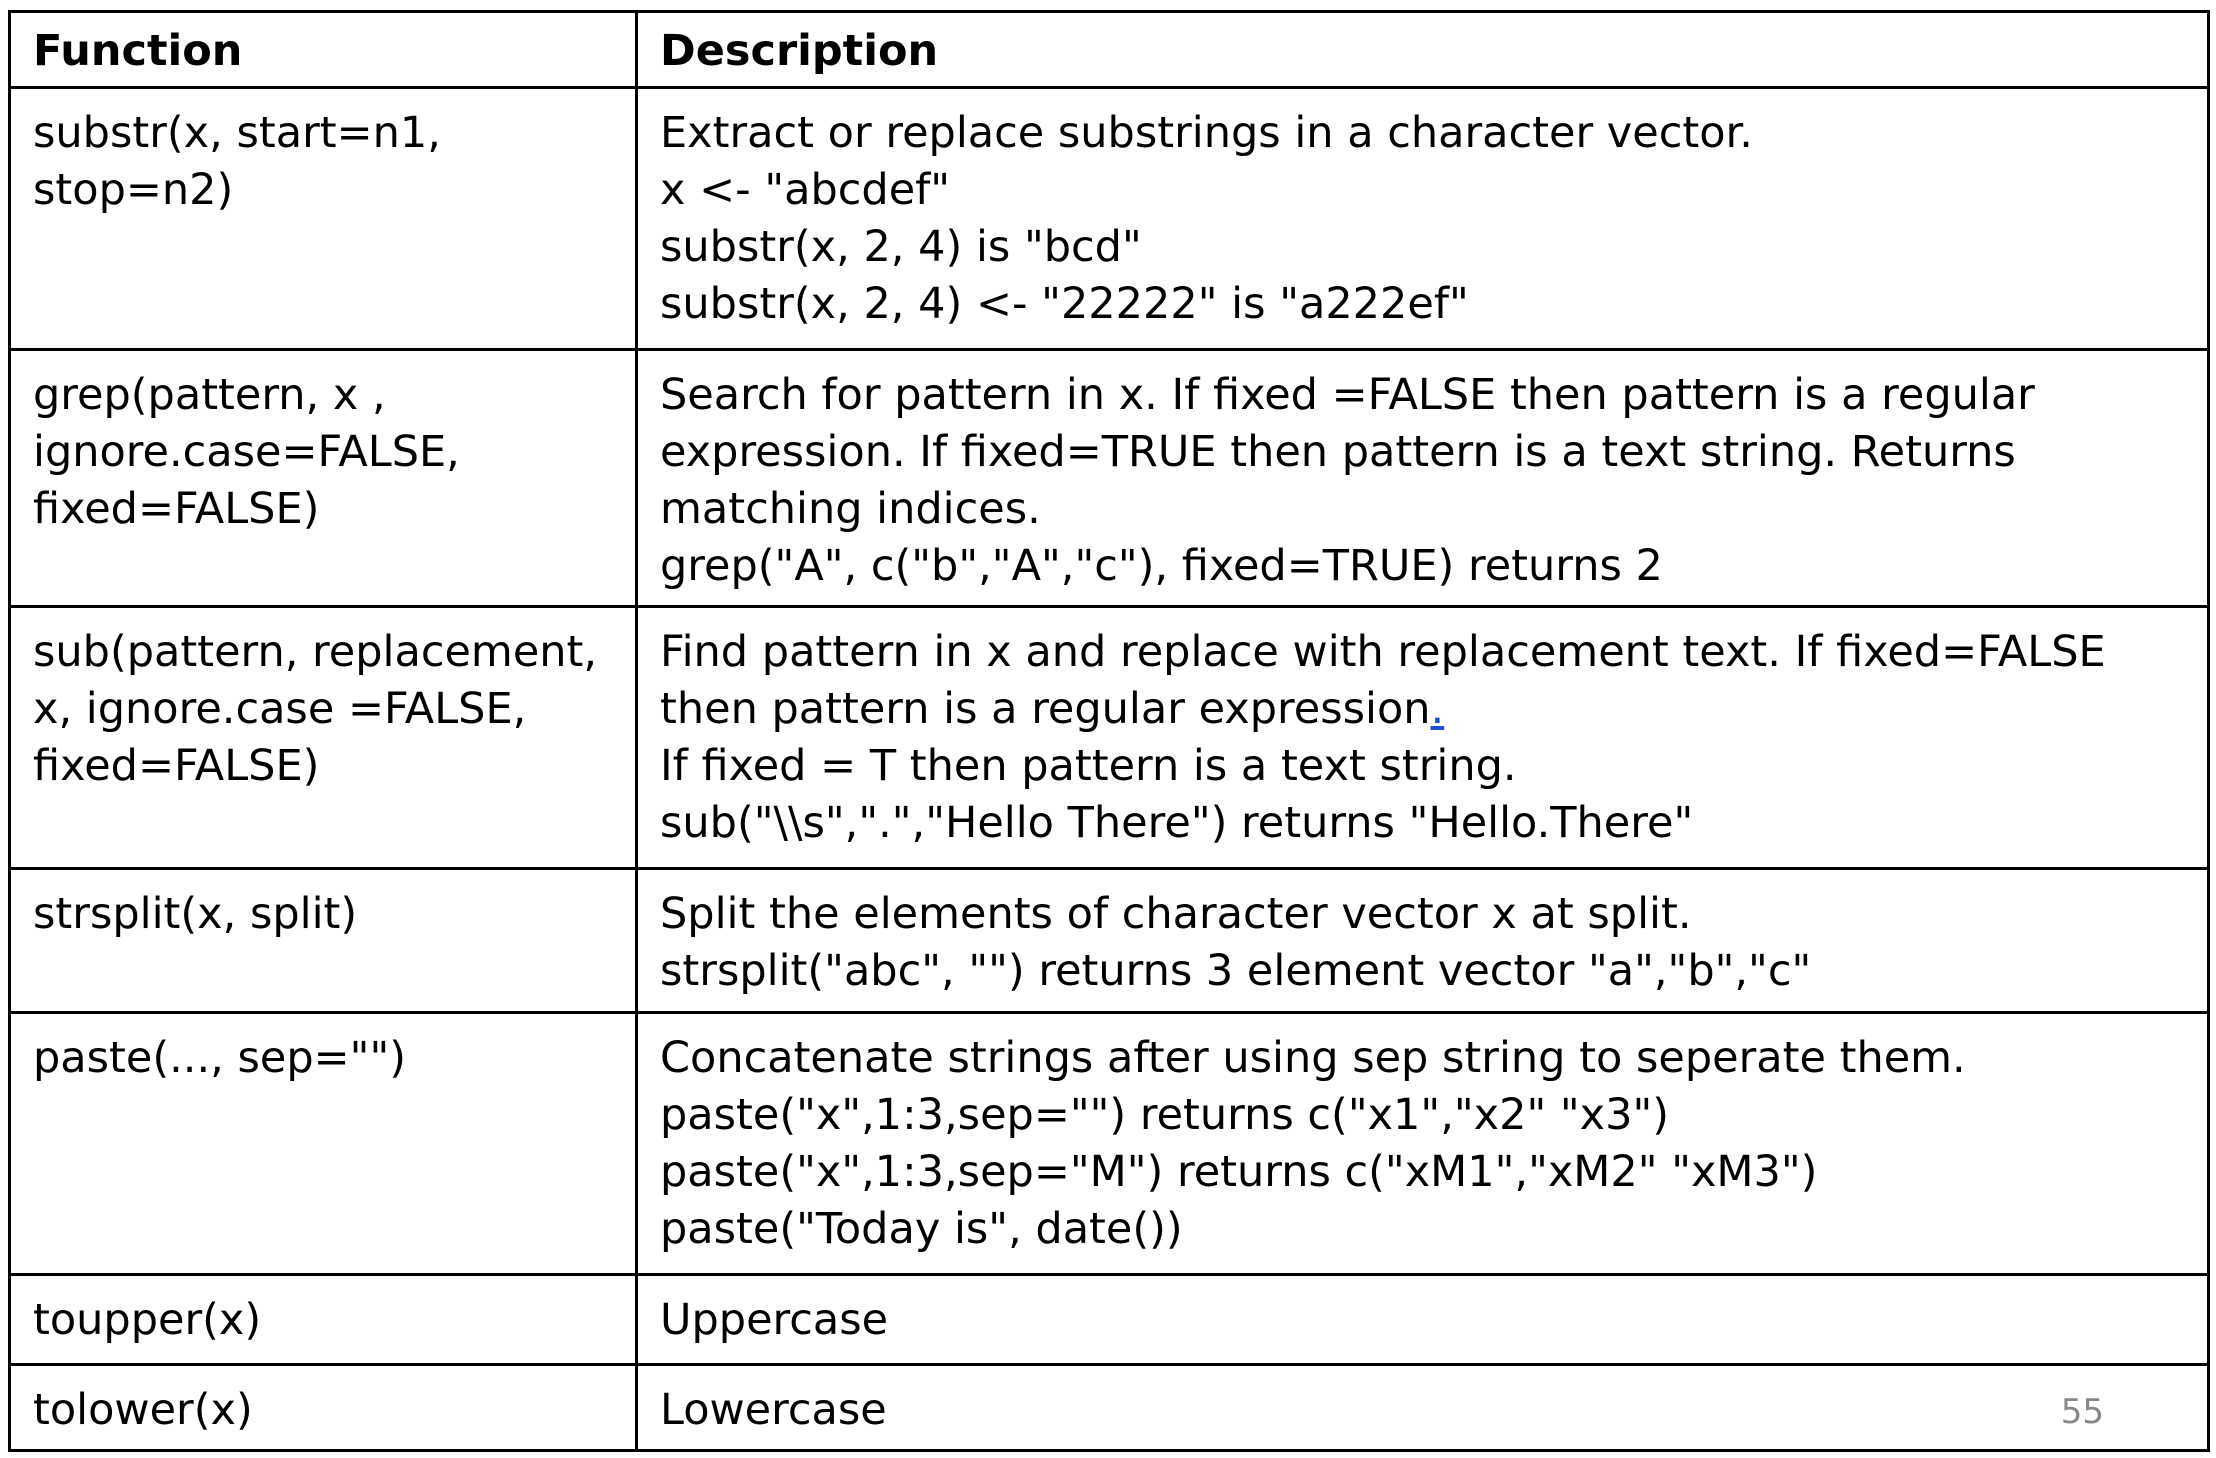 The height and width of the screenshot is (1458, 2216). What do you see at coordinates (323, 940) in the screenshot?
I see `function-cell: strsplit(x, split)` at bounding box center [323, 940].